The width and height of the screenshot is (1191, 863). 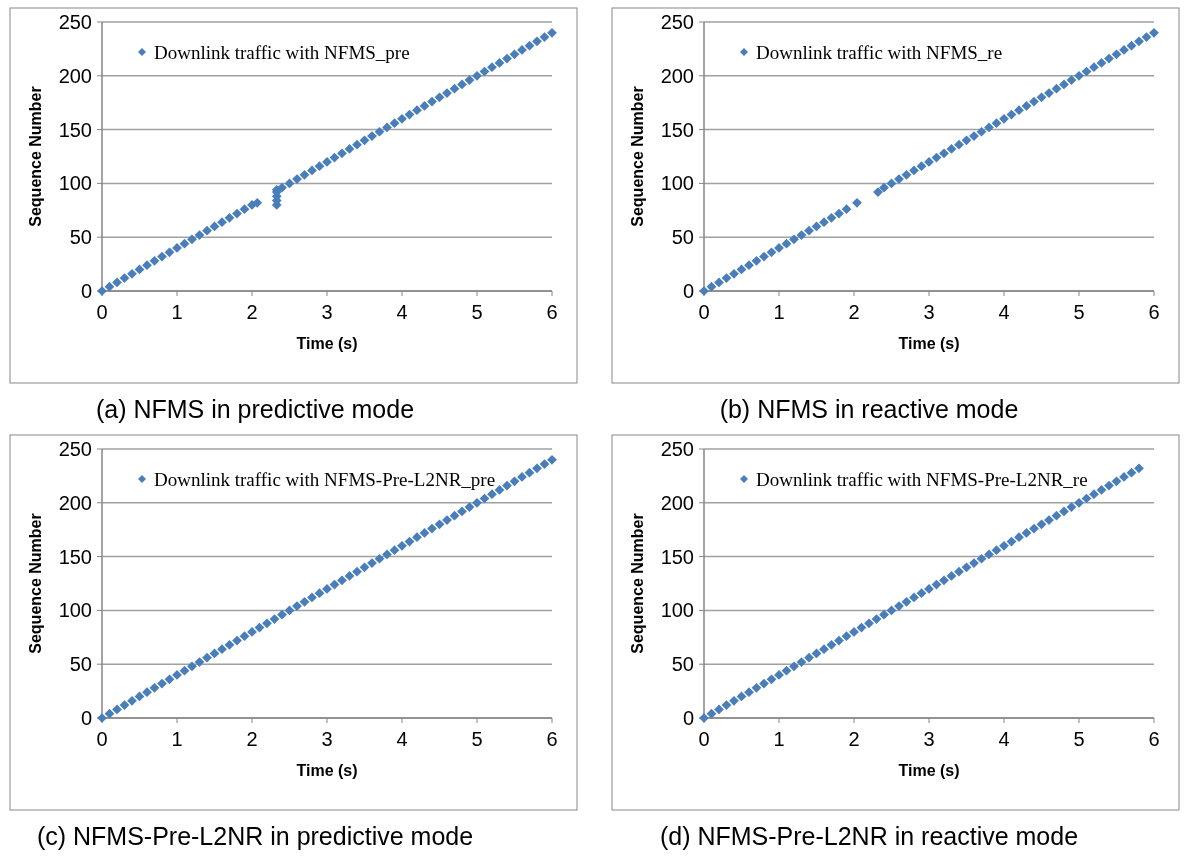 I want to click on legend-label: Downlink traffic with NFMS_re, so click(x=879, y=52).